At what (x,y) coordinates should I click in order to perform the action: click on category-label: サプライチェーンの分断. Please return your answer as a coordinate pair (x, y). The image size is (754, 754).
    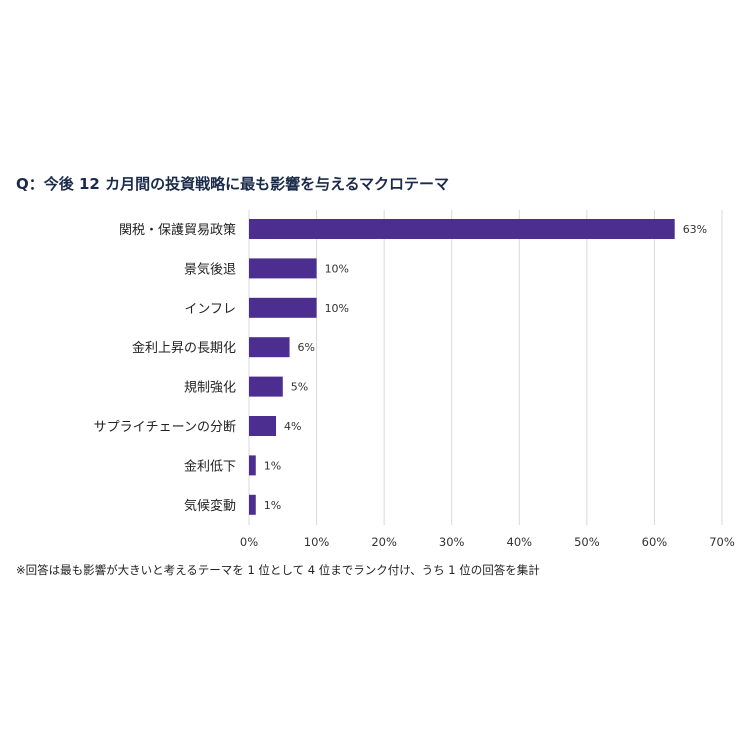
    Looking at the image, I should click on (165, 427).